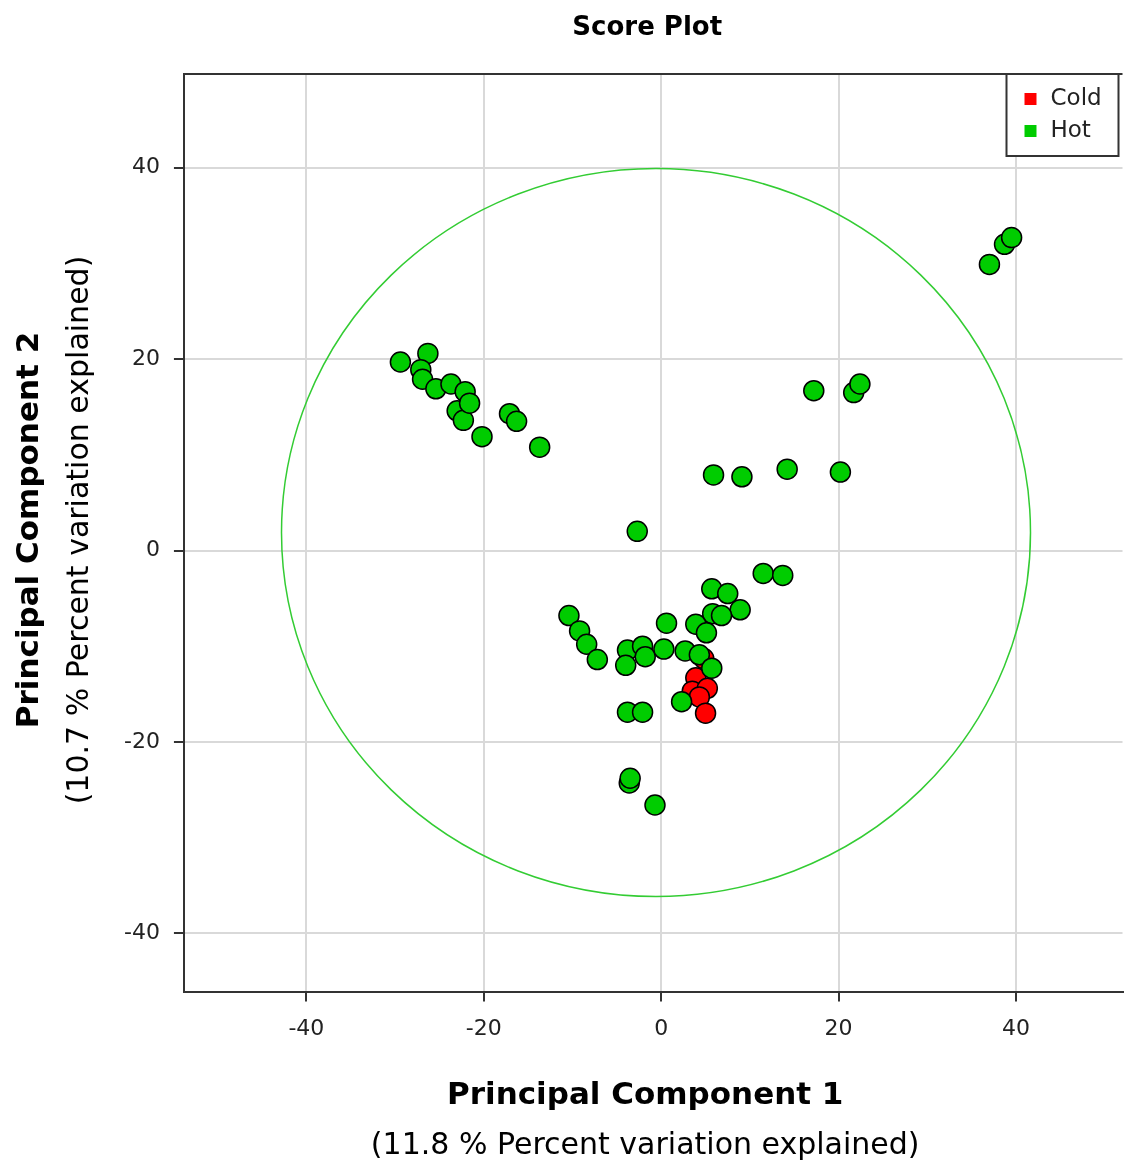 This screenshot has height=1164, width=1134. What do you see at coordinates (483, 1027) in the screenshot?
I see `x-tick-label: -20` at bounding box center [483, 1027].